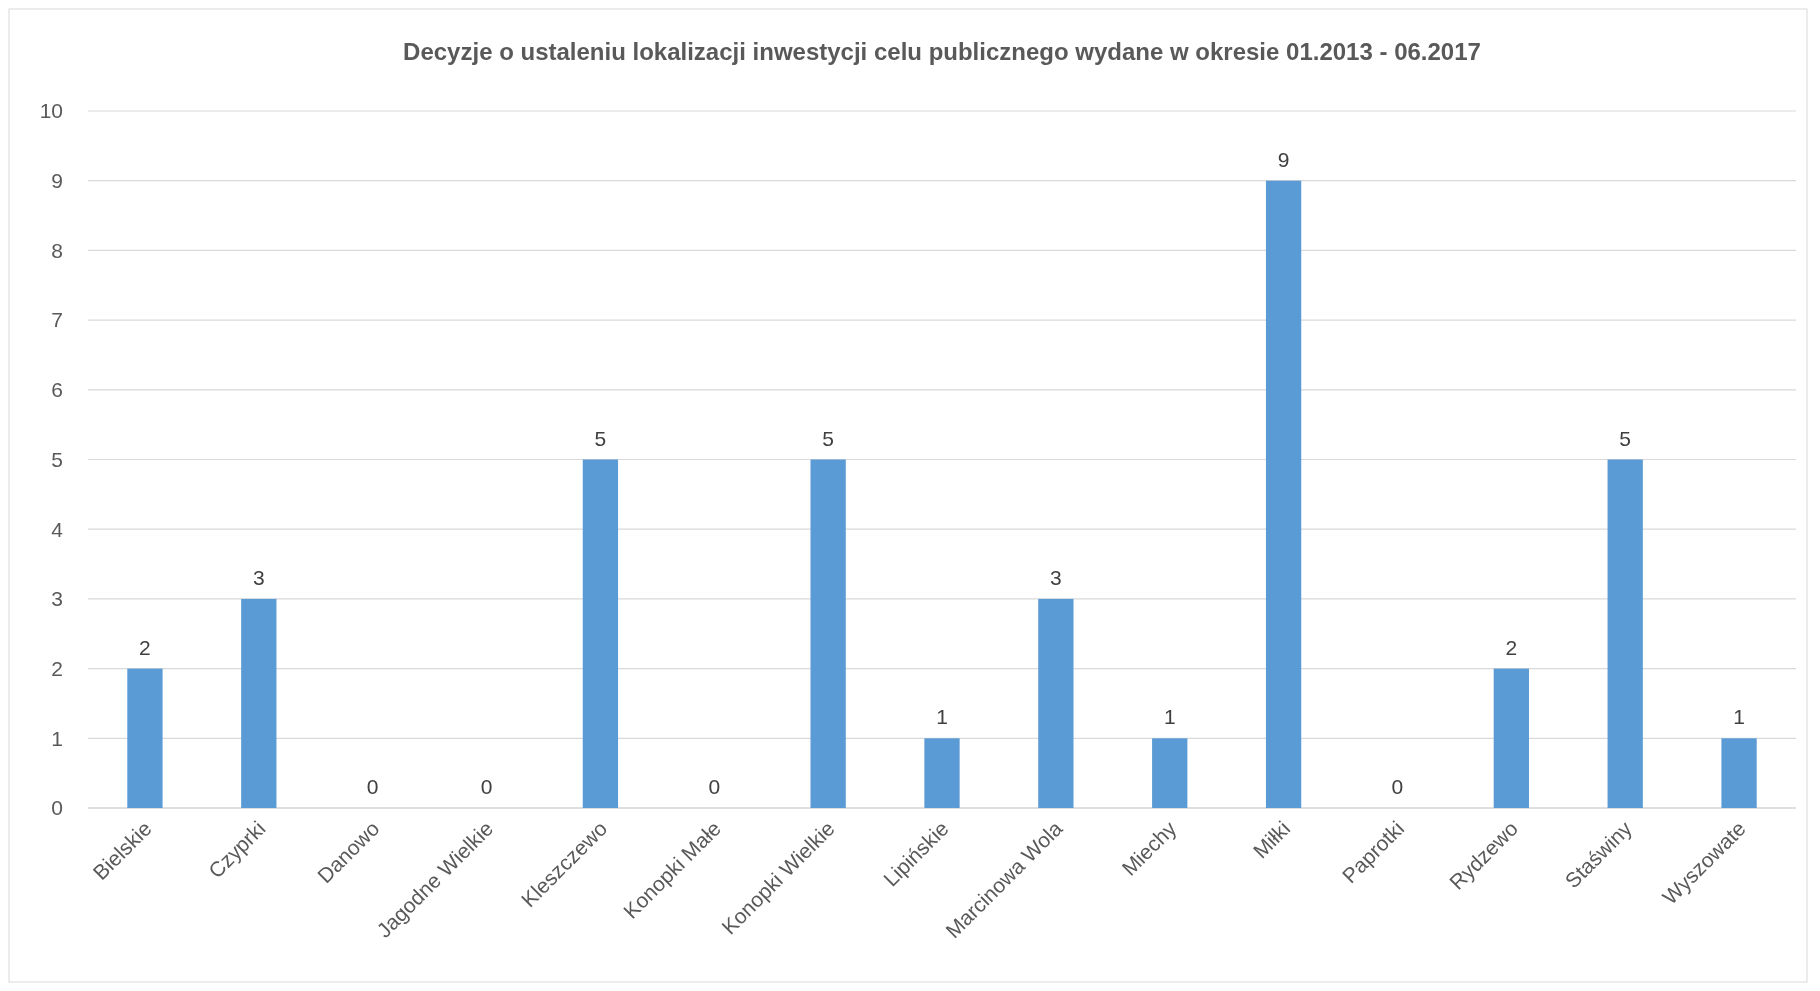 This screenshot has width=1820, height=991. Describe the element at coordinates (57, 459) in the screenshot. I see `y-tick-label: 5` at that location.